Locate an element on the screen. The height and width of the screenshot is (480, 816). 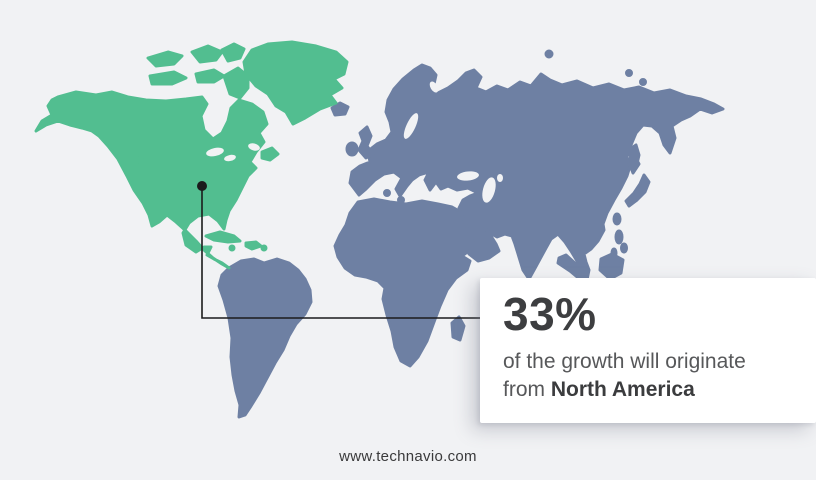
taiwan-island is located at coordinates (617, 219).